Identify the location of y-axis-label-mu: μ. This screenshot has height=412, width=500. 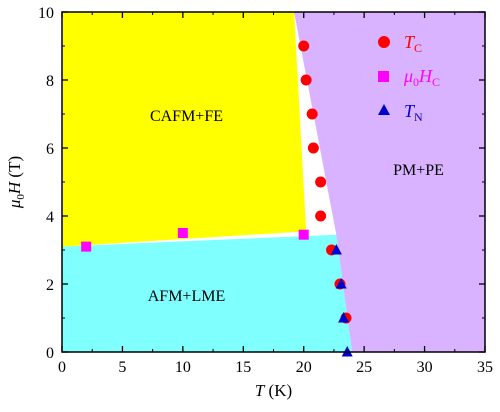
(14, 205).